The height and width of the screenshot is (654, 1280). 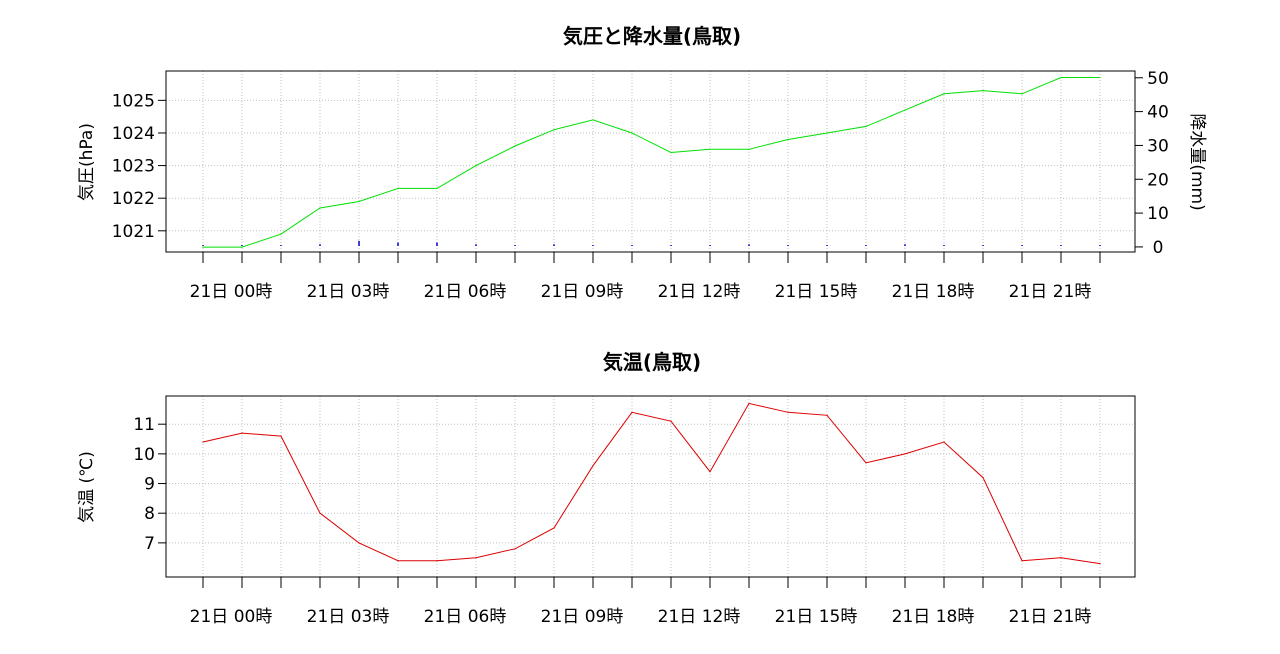 What do you see at coordinates (1158, 113) in the screenshot?
I see `y2-tick-label: 40` at bounding box center [1158, 113].